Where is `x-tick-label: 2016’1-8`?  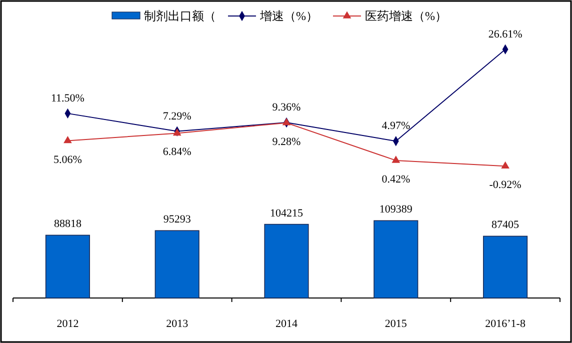
x-tick-label: 2016’1-8 is located at coordinates (505, 324).